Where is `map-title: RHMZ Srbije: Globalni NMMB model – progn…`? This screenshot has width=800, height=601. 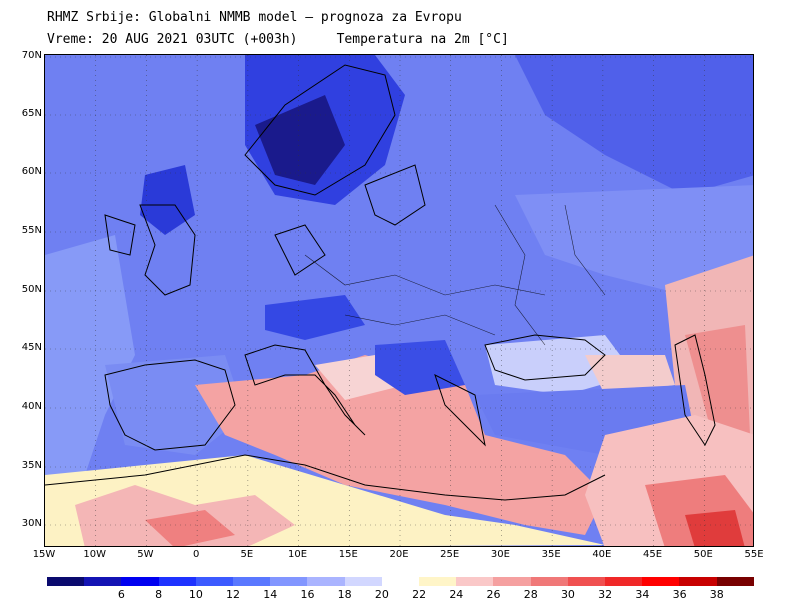
map-title: RHMZ Srbije: Globalni NMMB model – progn… is located at coordinates (254, 17).